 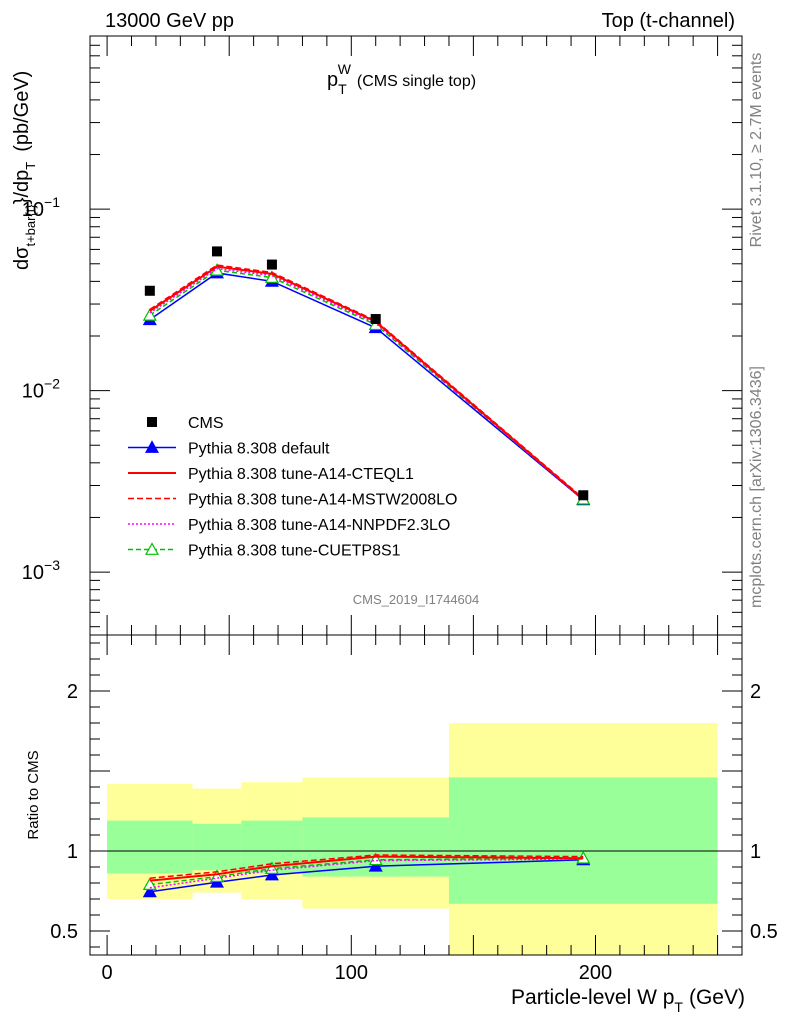 I want to click on main-ytick-label-0: 10⁻³, so click(x=41, y=570).